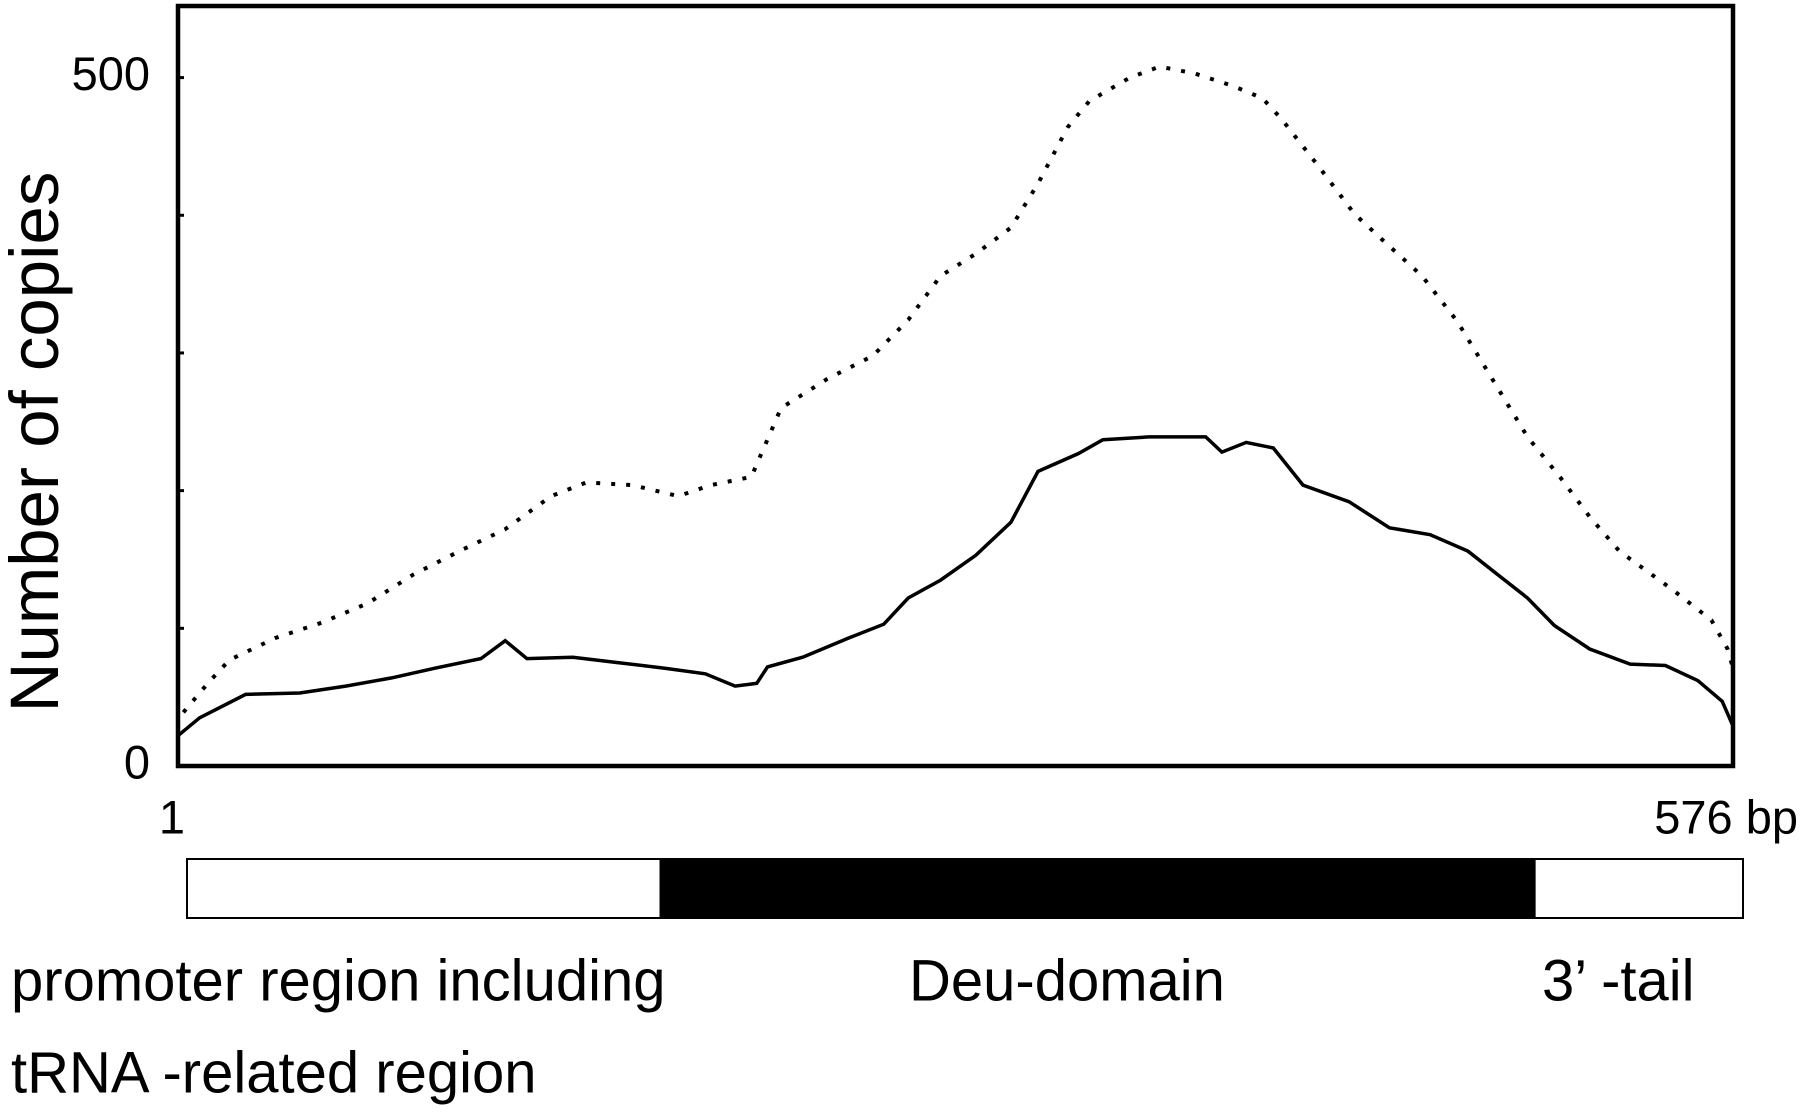  Describe the element at coordinates (172, 816) in the screenshot. I see `x-tick-label: 1` at that location.